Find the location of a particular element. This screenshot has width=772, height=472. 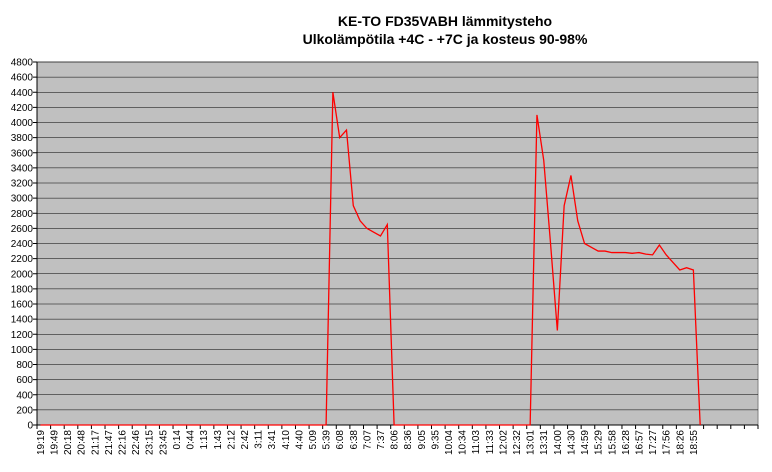

x-tick-label: 22:46 is located at coordinates (136, 442).